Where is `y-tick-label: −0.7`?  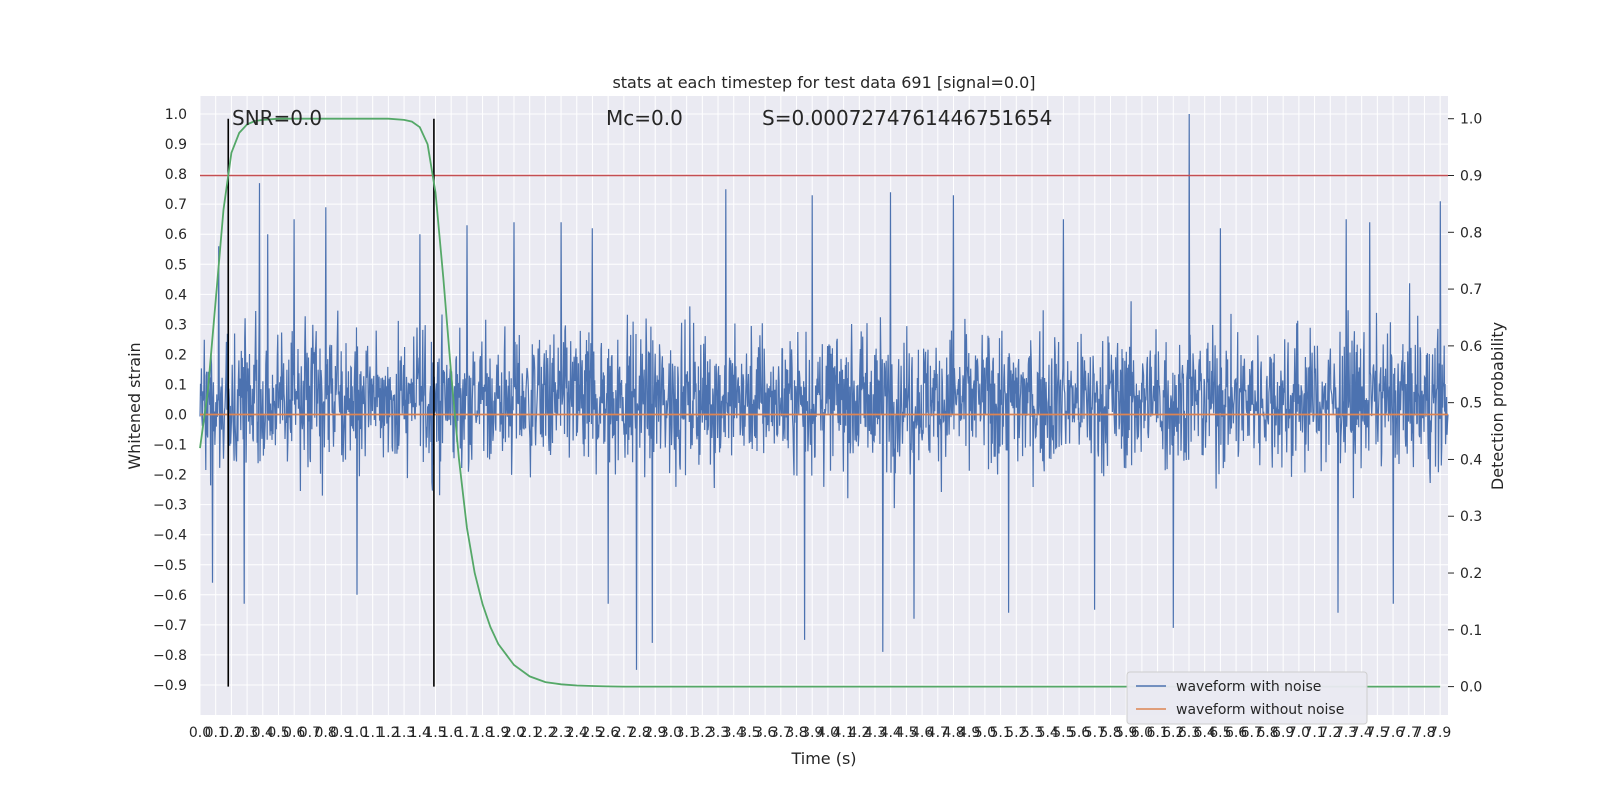
y-tick-label: −0.7 is located at coordinates (170, 626).